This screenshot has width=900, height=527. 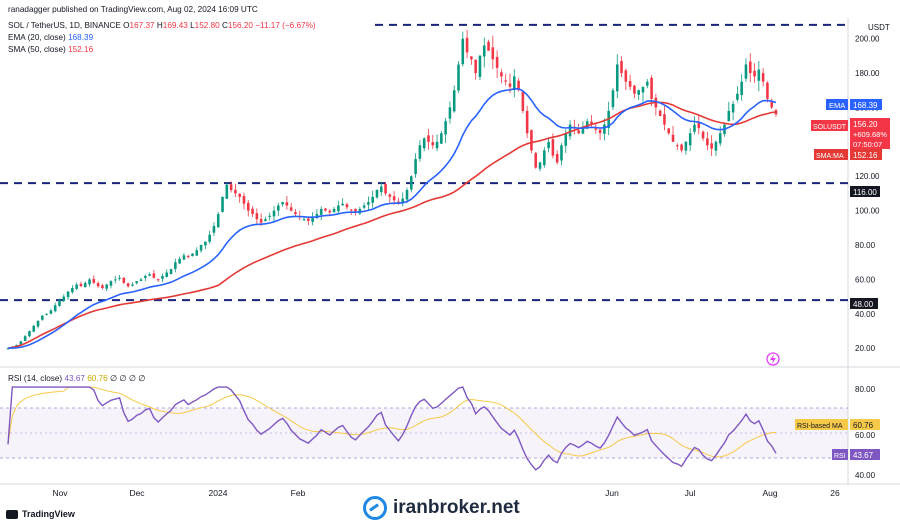 I want to click on price-tick: 100.00, so click(x=867, y=211).